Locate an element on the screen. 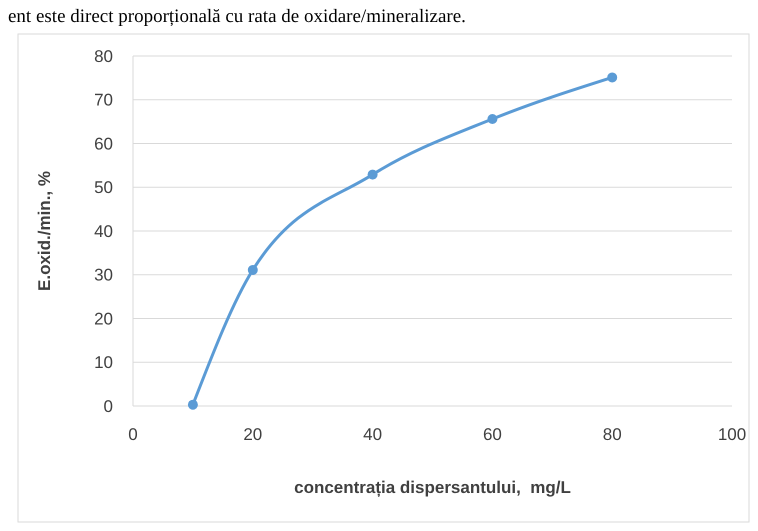  y-tick-label: 0 is located at coordinates (108, 406).